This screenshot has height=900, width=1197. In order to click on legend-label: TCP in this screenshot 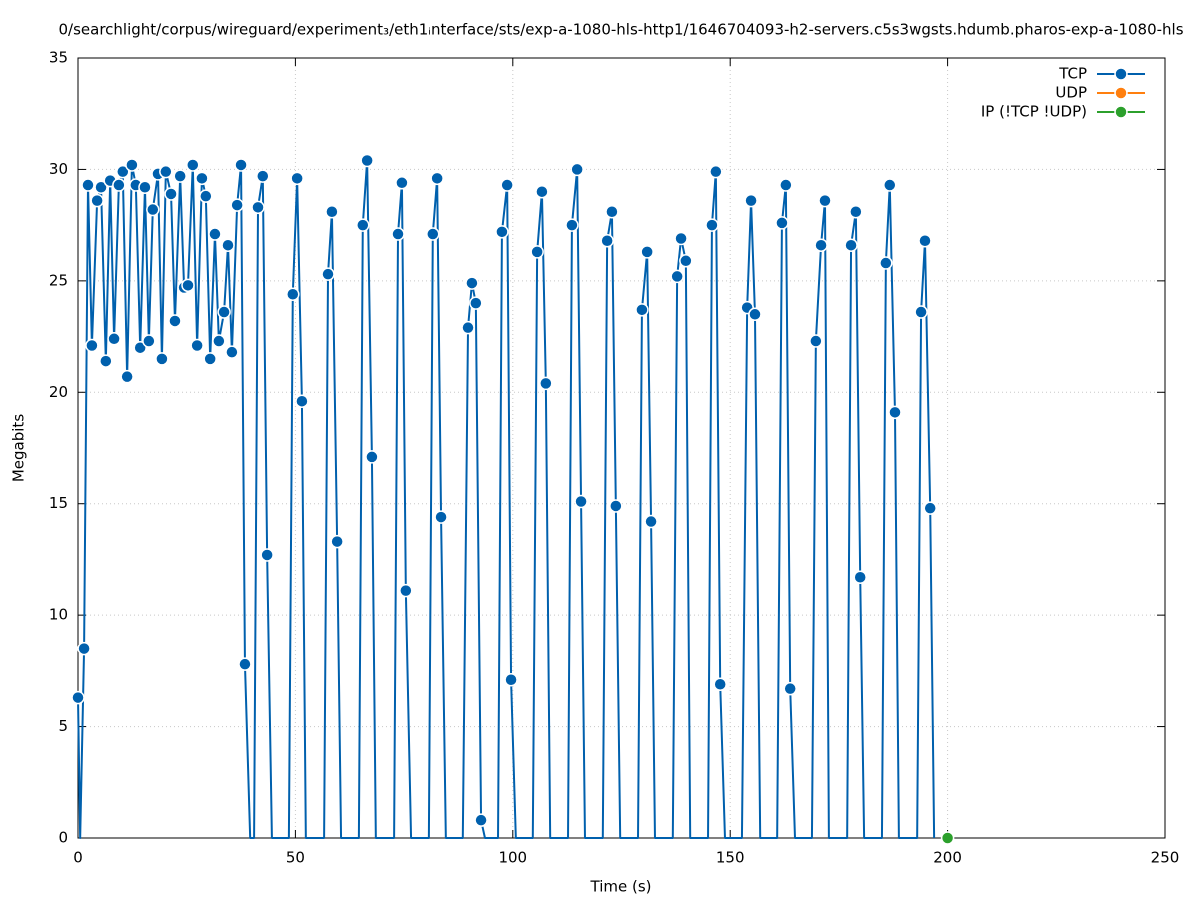, I will do `click(1072, 74)`.